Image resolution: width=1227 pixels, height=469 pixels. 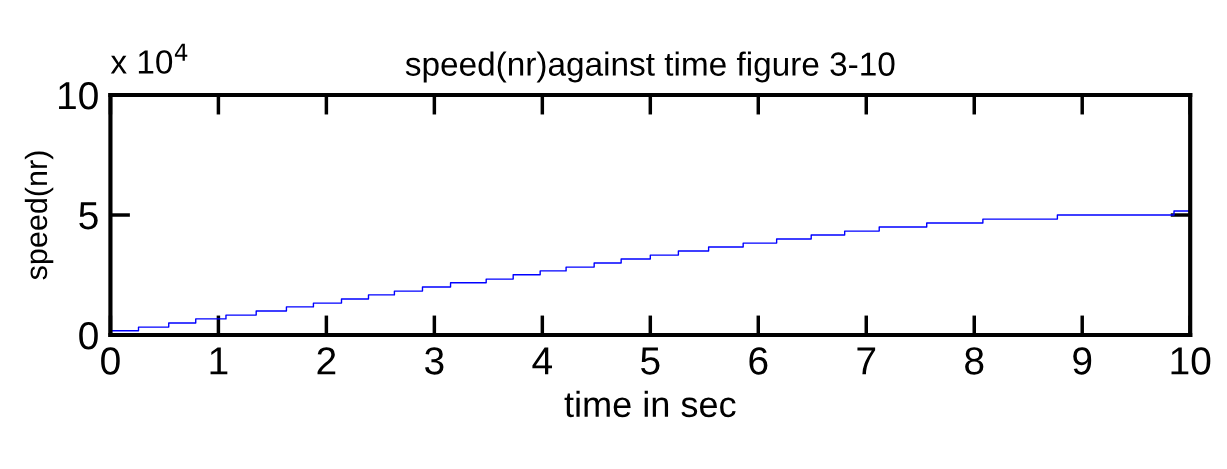 What do you see at coordinates (110, 361) in the screenshot?
I see `x-tick-label: 0` at bounding box center [110, 361].